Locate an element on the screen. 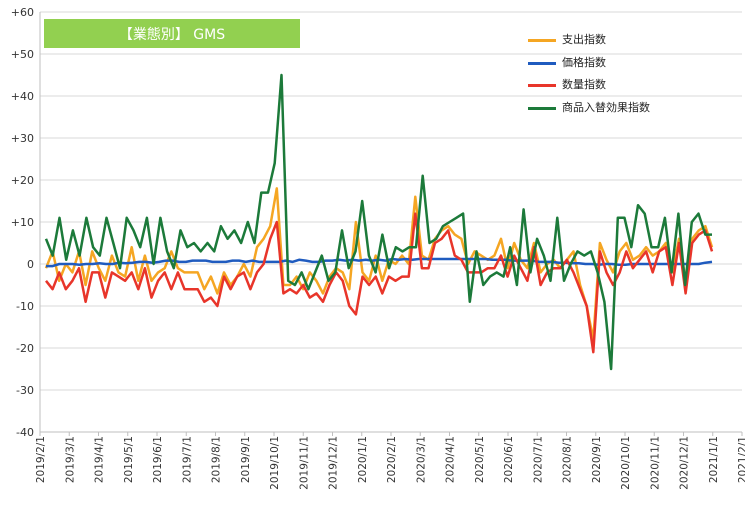 This screenshot has height=510, width=745. x-tick-label: 2021/1/1 is located at coordinates (714, 459).